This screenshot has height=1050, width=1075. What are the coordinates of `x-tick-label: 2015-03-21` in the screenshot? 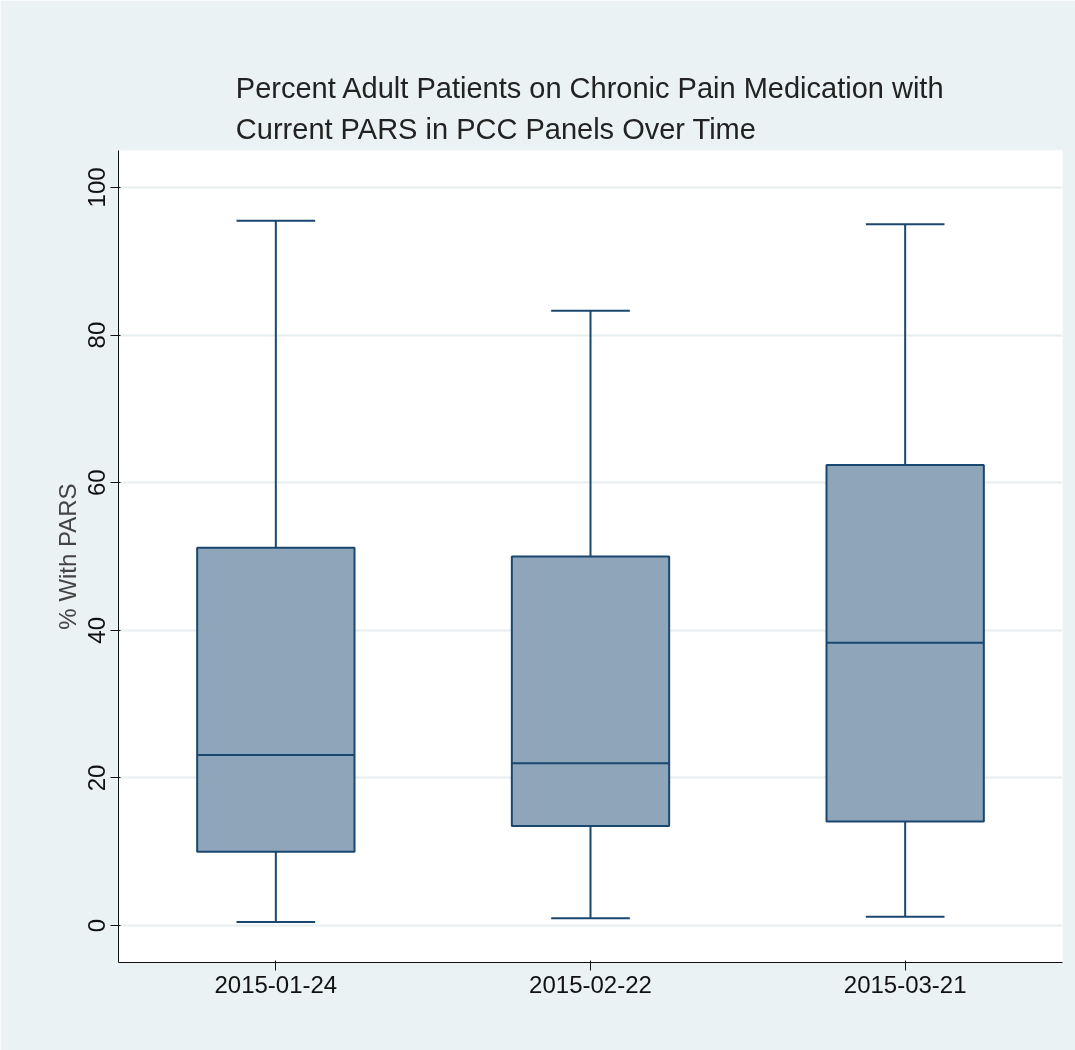 It's located at (905, 984).